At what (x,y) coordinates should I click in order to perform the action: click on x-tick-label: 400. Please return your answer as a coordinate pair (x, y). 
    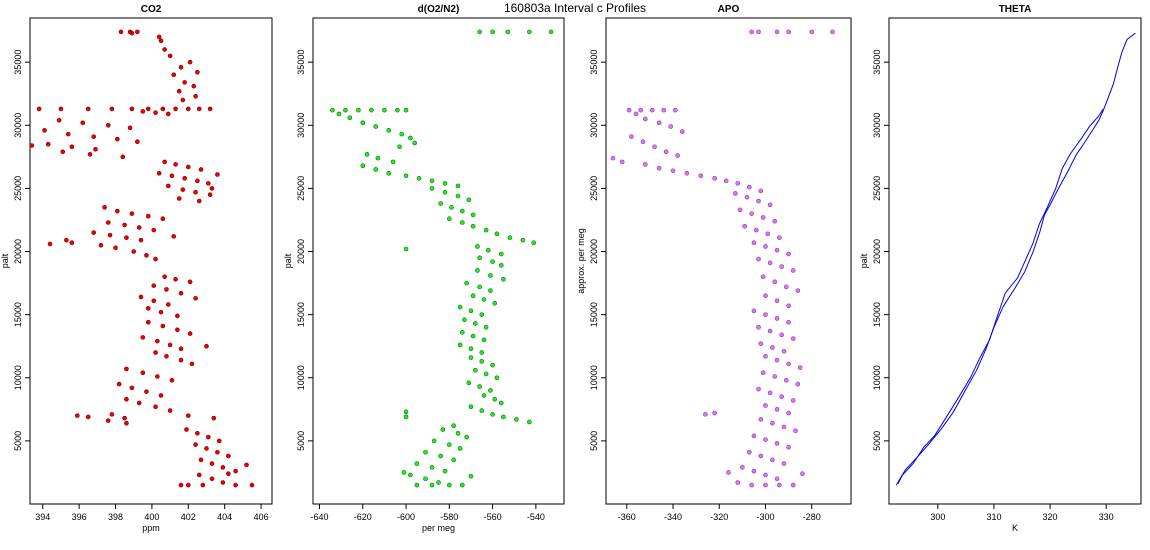
    Looking at the image, I should click on (151, 517).